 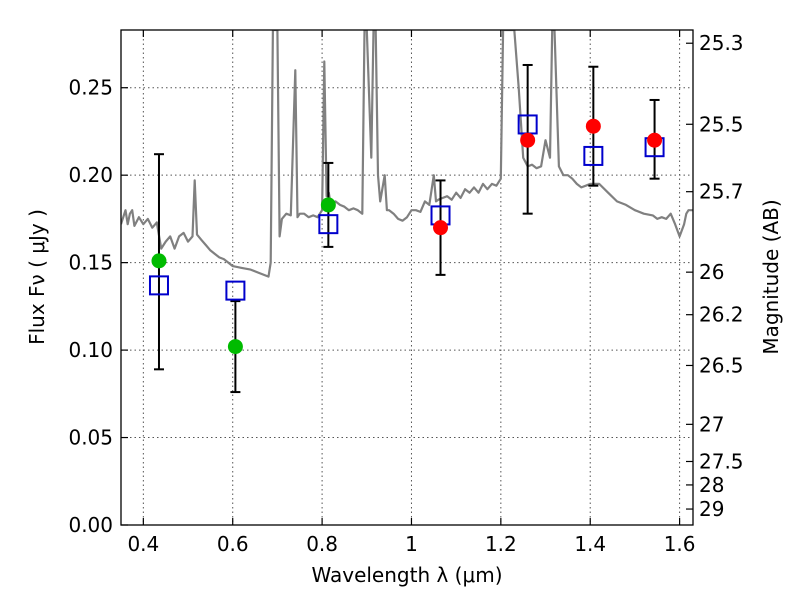 I want to click on magnitude-tick-label: 26.5, so click(x=721, y=365).